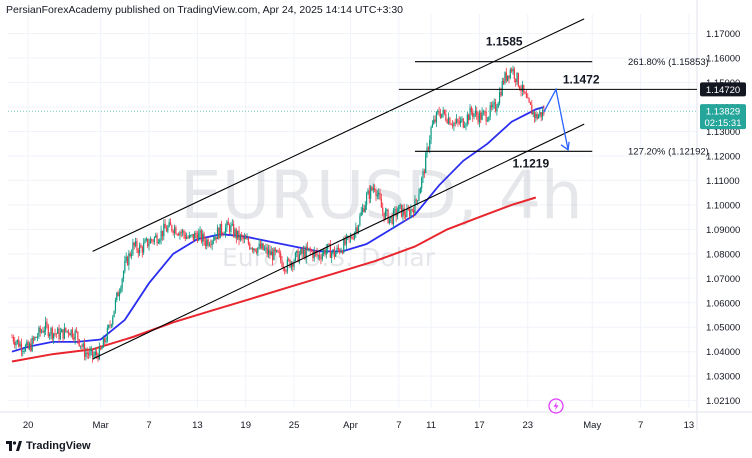 Image resolution: width=752 pixels, height=458 pixels. Describe the element at coordinates (723, 132) in the screenshot. I see `price-tick-label: 1.13000` at that location.